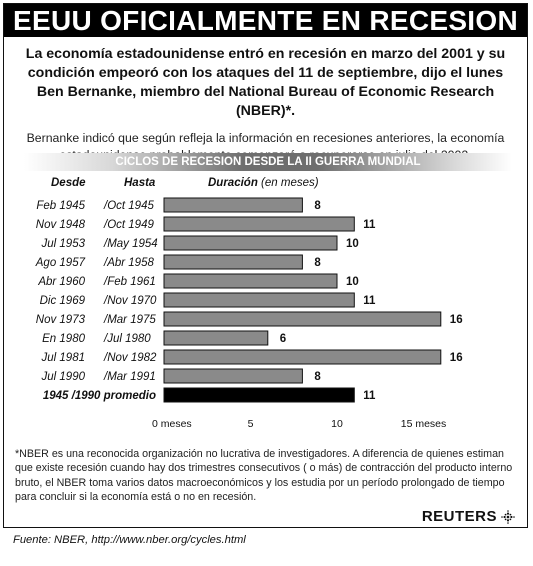 This screenshot has width=533, height=566. Describe the element at coordinates (130, 301) in the screenshot. I see `hasta-label: /Nov 1970` at that location.